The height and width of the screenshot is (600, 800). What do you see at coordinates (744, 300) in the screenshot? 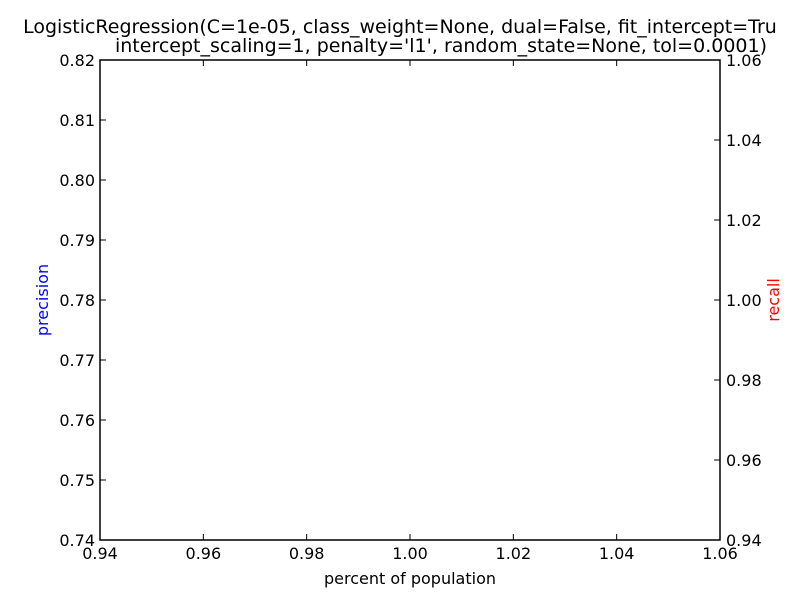
I see `right-y-tick-label: 1.00` at bounding box center [744, 300].